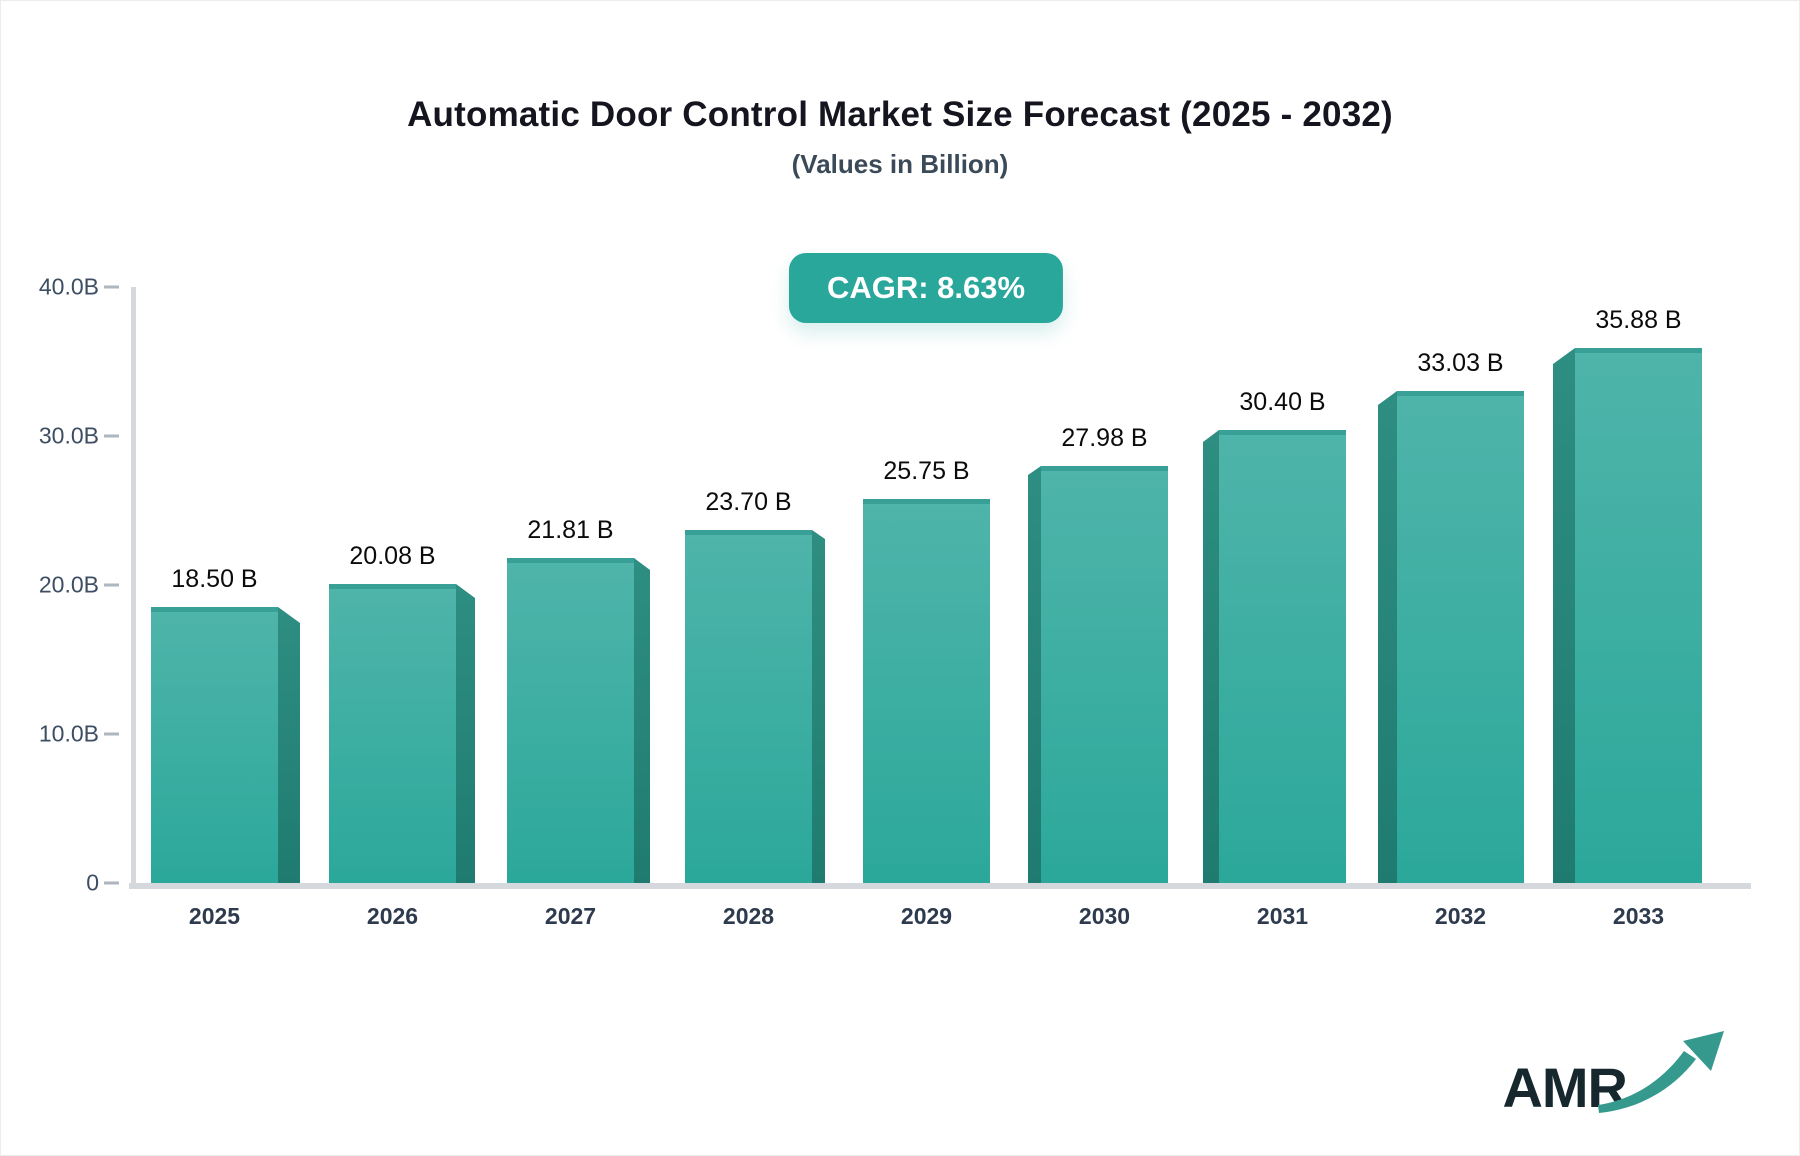 Image resolution: width=1800 pixels, height=1156 pixels. I want to click on bar-2028-side-face, so click(818, 706).